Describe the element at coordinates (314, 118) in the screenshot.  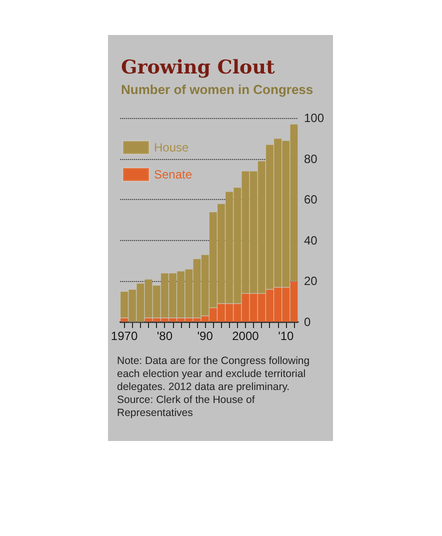
I see `y-tick-label: 100` at that location.